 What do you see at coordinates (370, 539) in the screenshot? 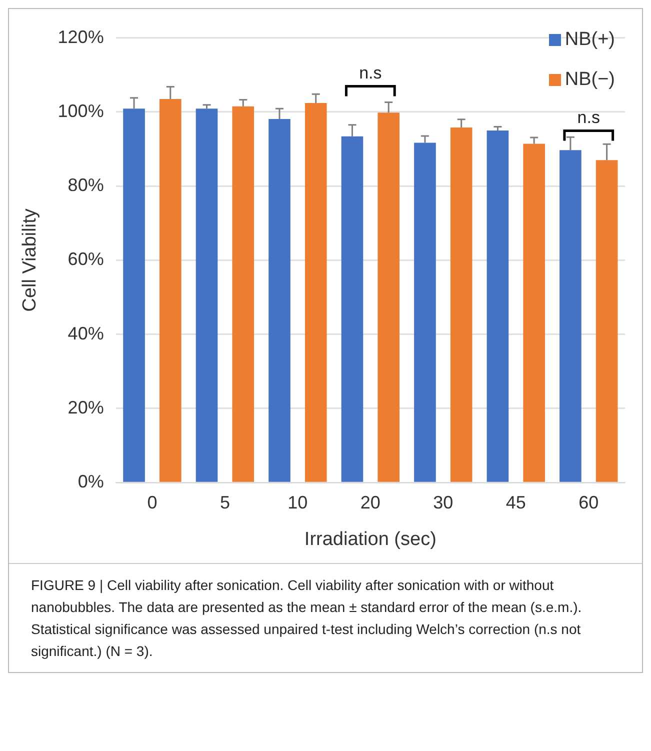
I see `x-axis-title: Irradiation (sec)` at bounding box center [370, 539].